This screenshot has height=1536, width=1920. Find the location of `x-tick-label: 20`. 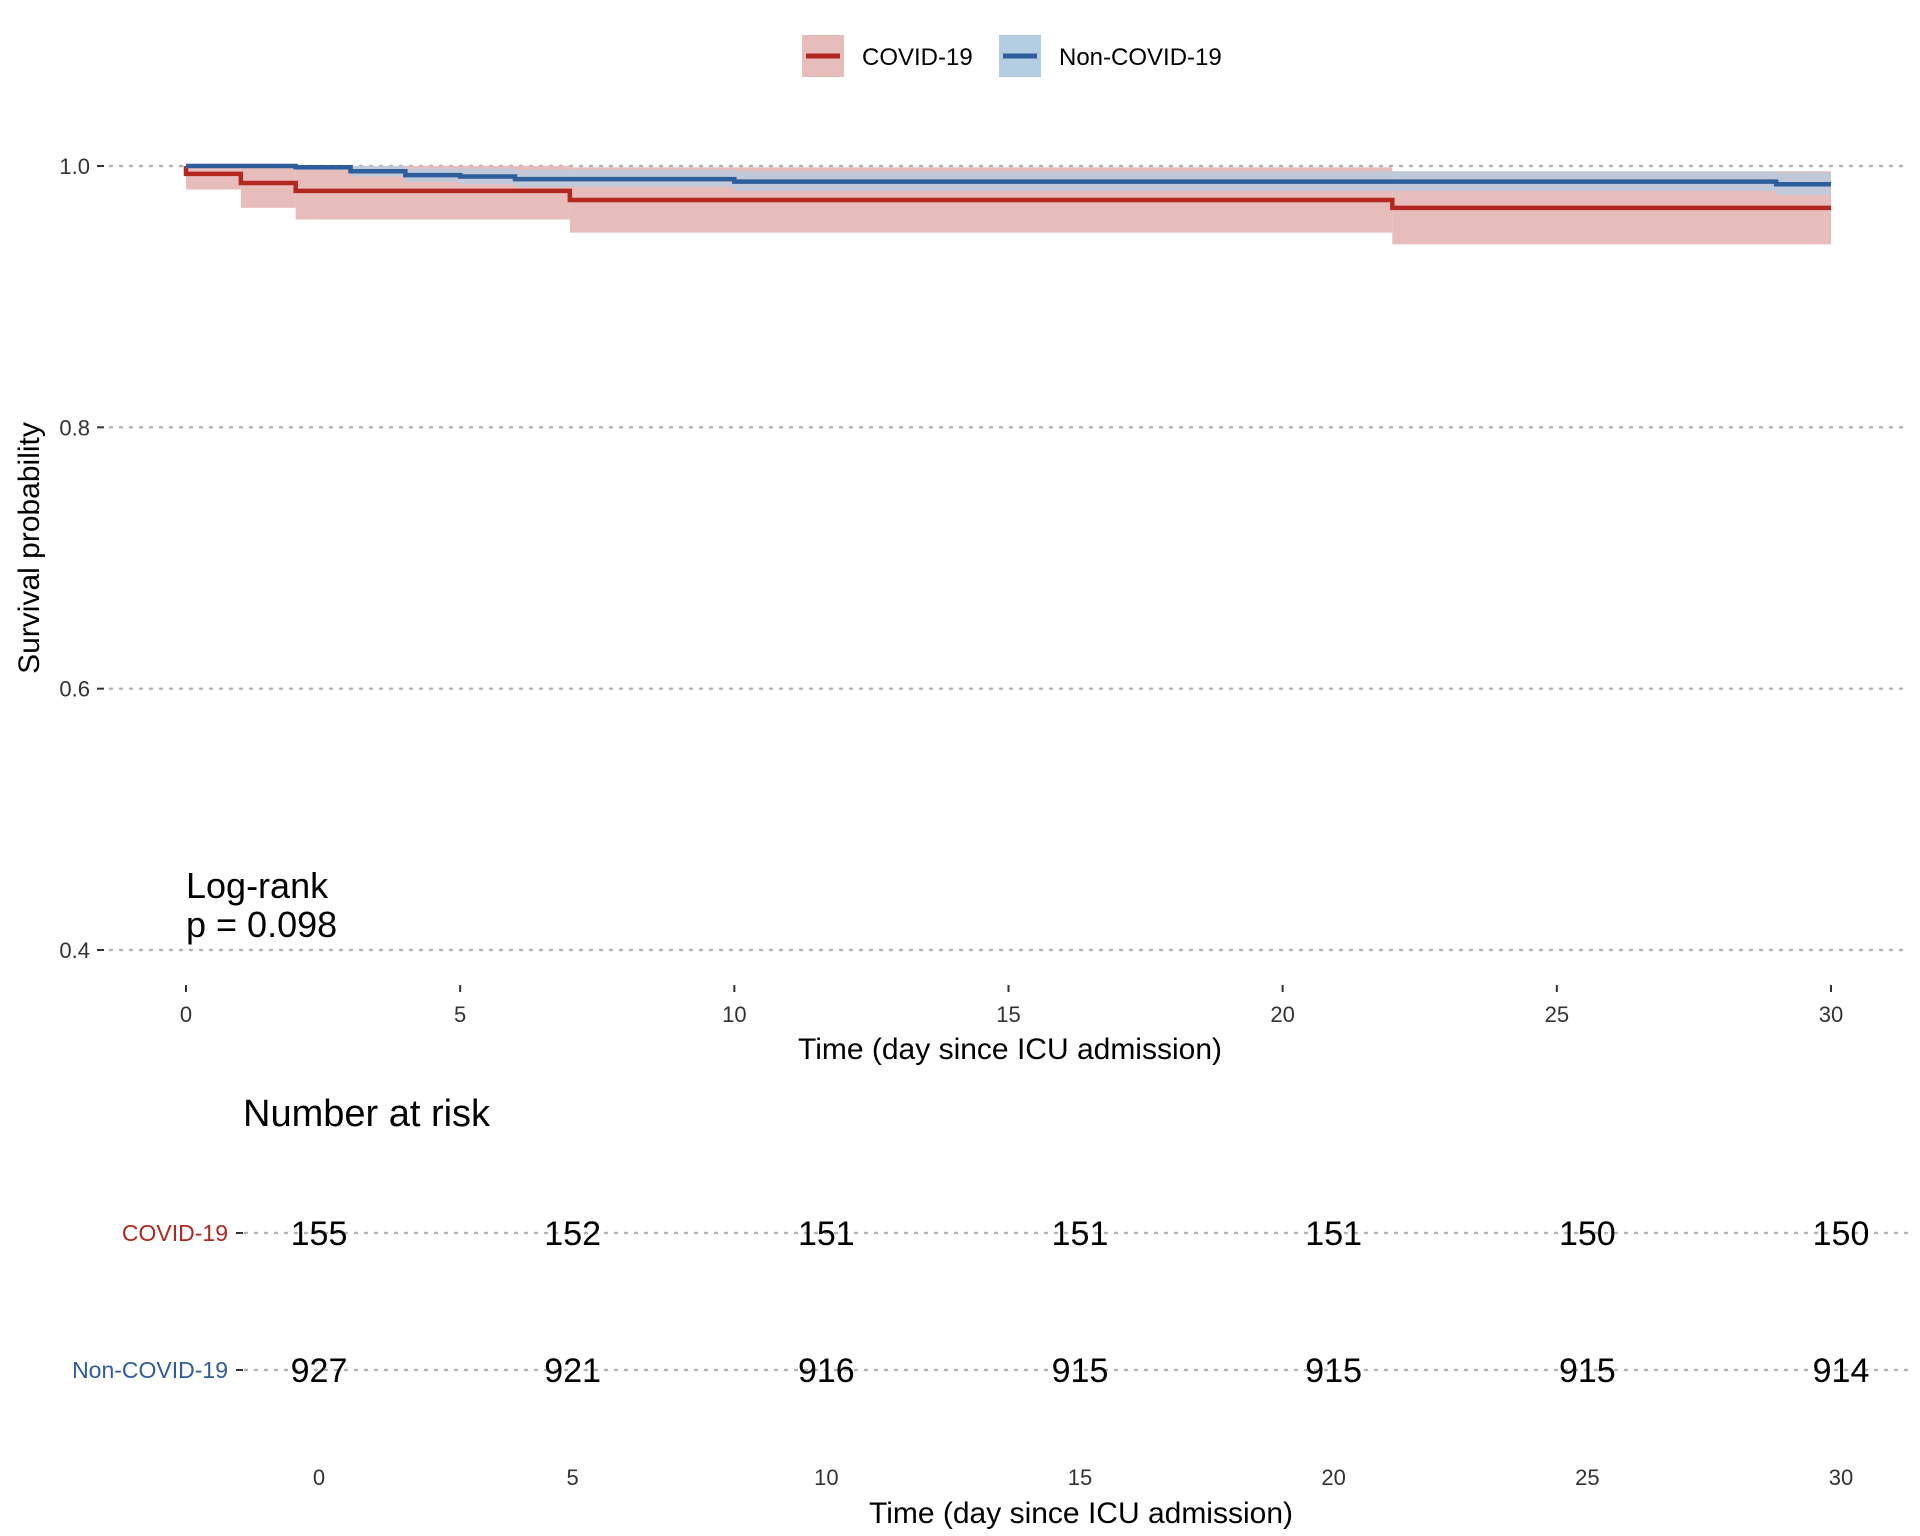

x-tick-label: 20 is located at coordinates (1282, 1014).